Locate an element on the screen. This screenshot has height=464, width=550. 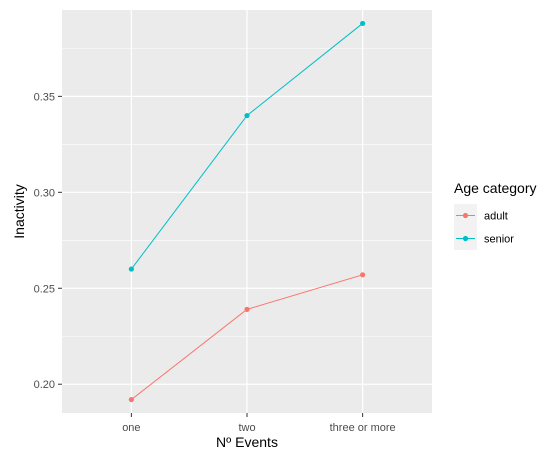
y-tick-label-2: 0.30 is located at coordinates (44, 193).